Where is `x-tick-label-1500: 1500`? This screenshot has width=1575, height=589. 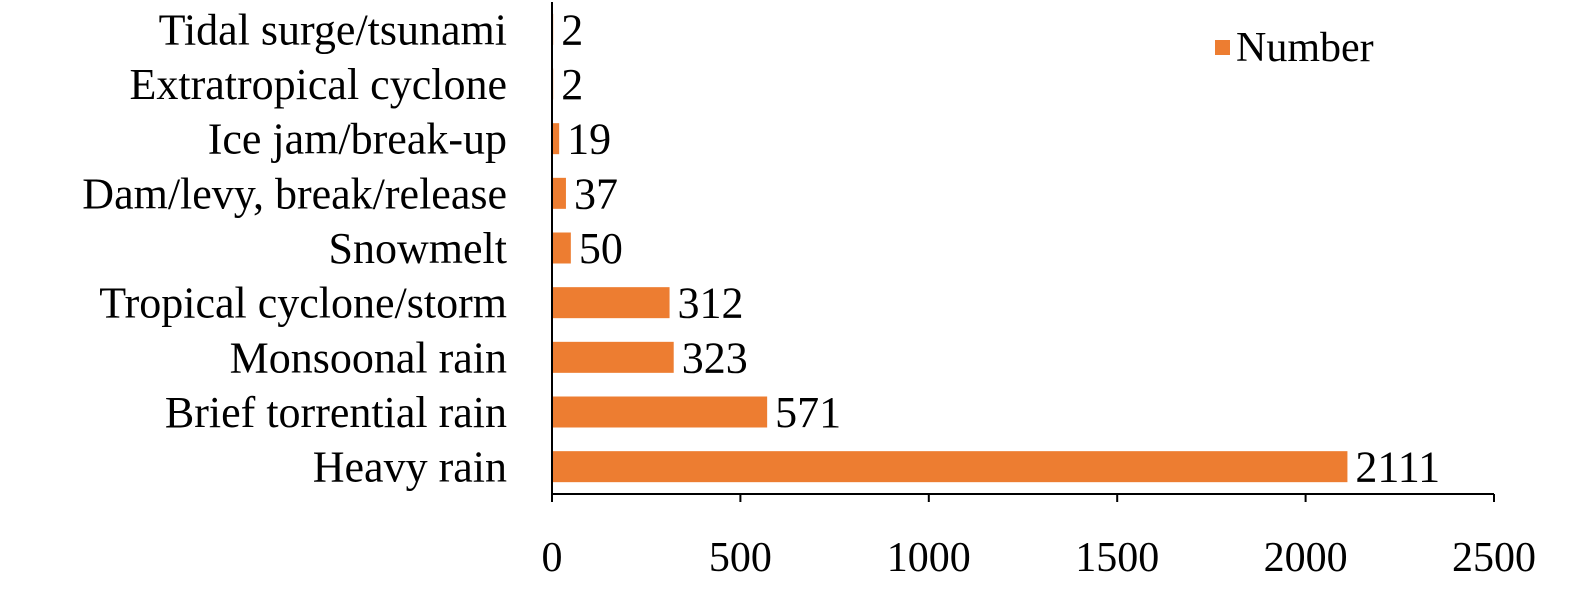 x-tick-label-1500: 1500 is located at coordinates (1117, 558).